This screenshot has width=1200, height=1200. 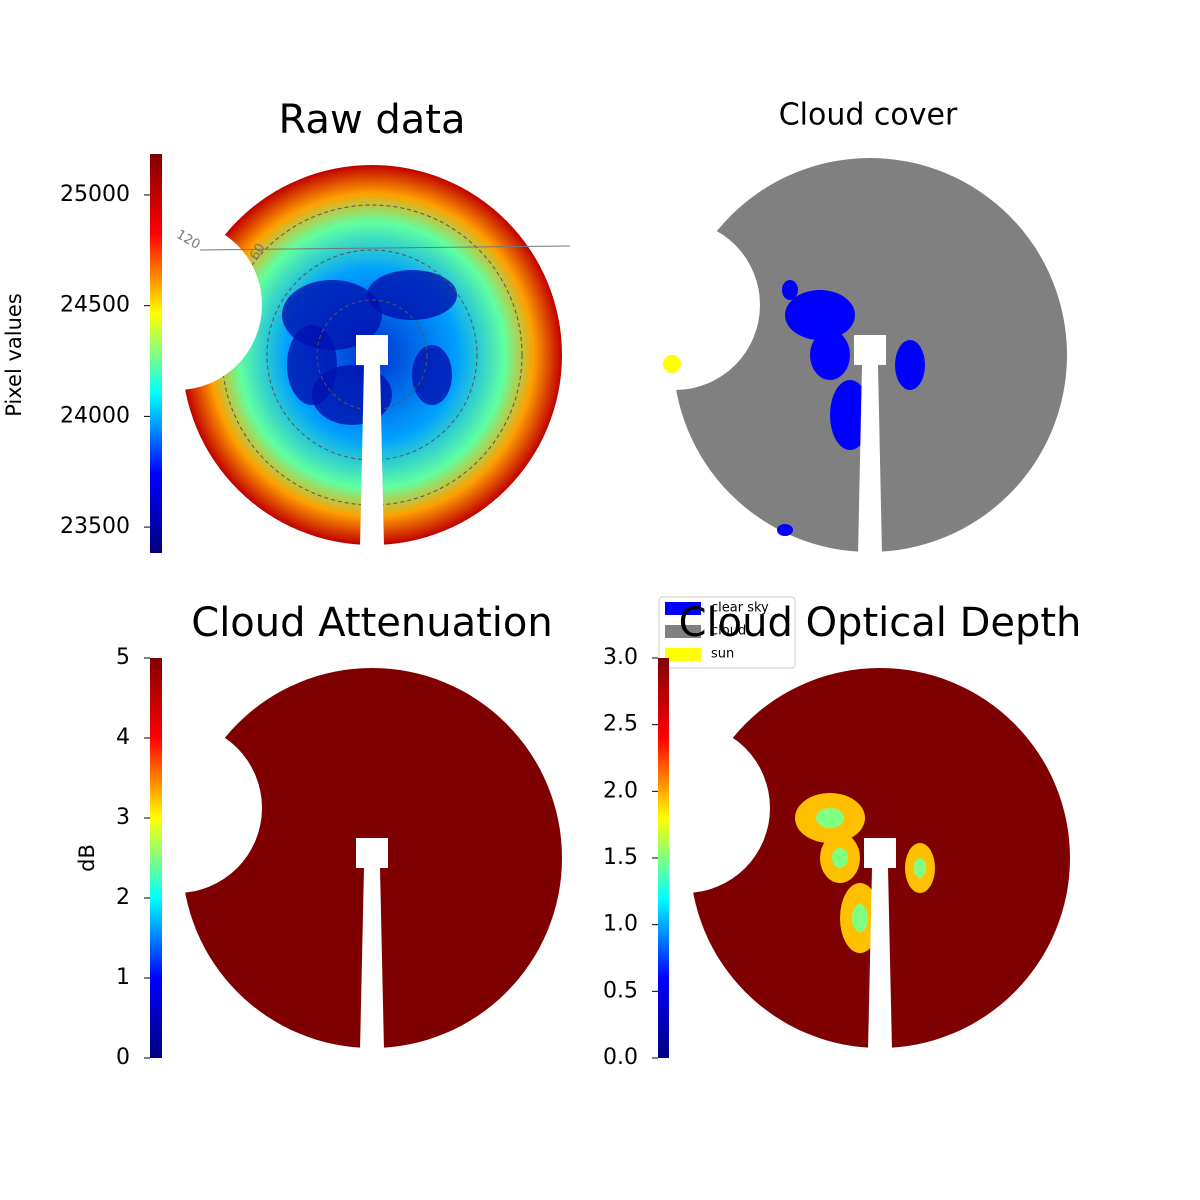 I want to click on colorbar-tick-label: 25000, so click(x=95, y=194).